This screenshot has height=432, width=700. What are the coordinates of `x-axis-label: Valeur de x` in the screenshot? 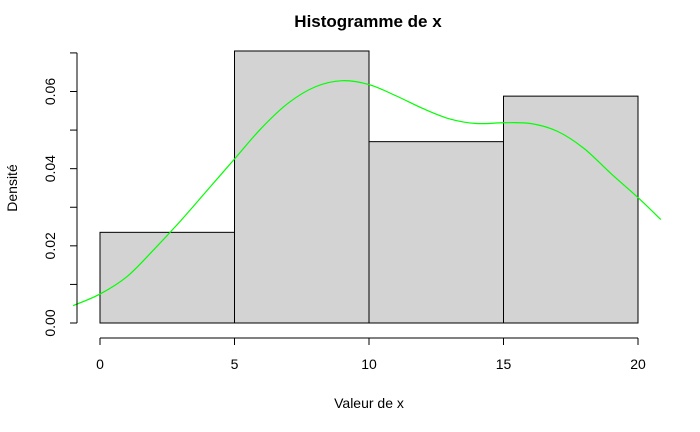 It's located at (369, 403).